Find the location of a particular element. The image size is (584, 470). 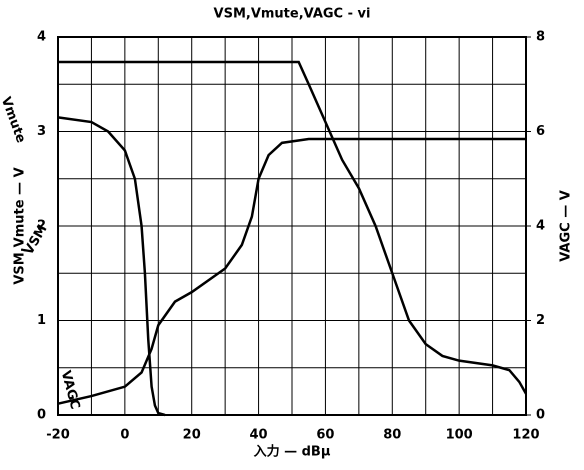

chart-title: VSM,Vmute,VAGC - vi is located at coordinates (292, 14).